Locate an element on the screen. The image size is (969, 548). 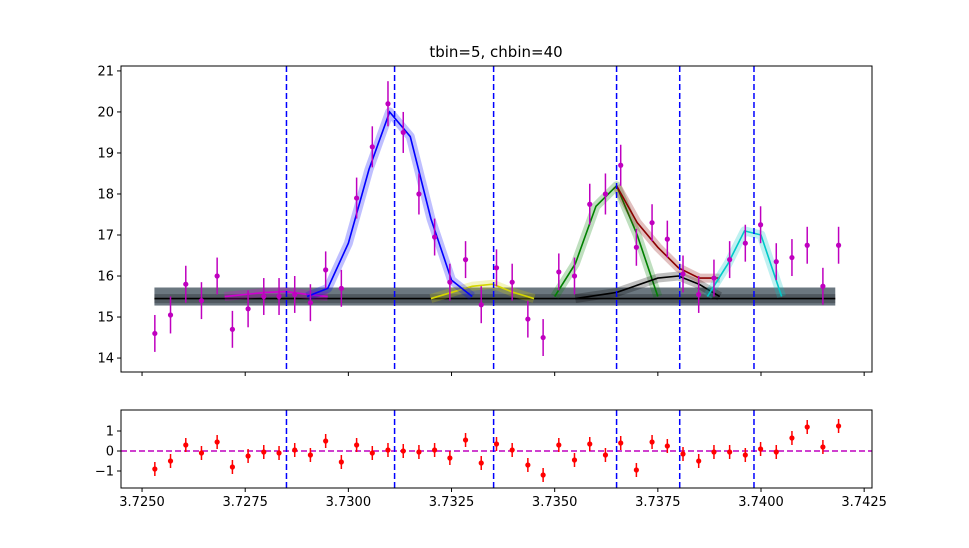
x-tick-label: 3.7325 is located at coordinates (452, 502).